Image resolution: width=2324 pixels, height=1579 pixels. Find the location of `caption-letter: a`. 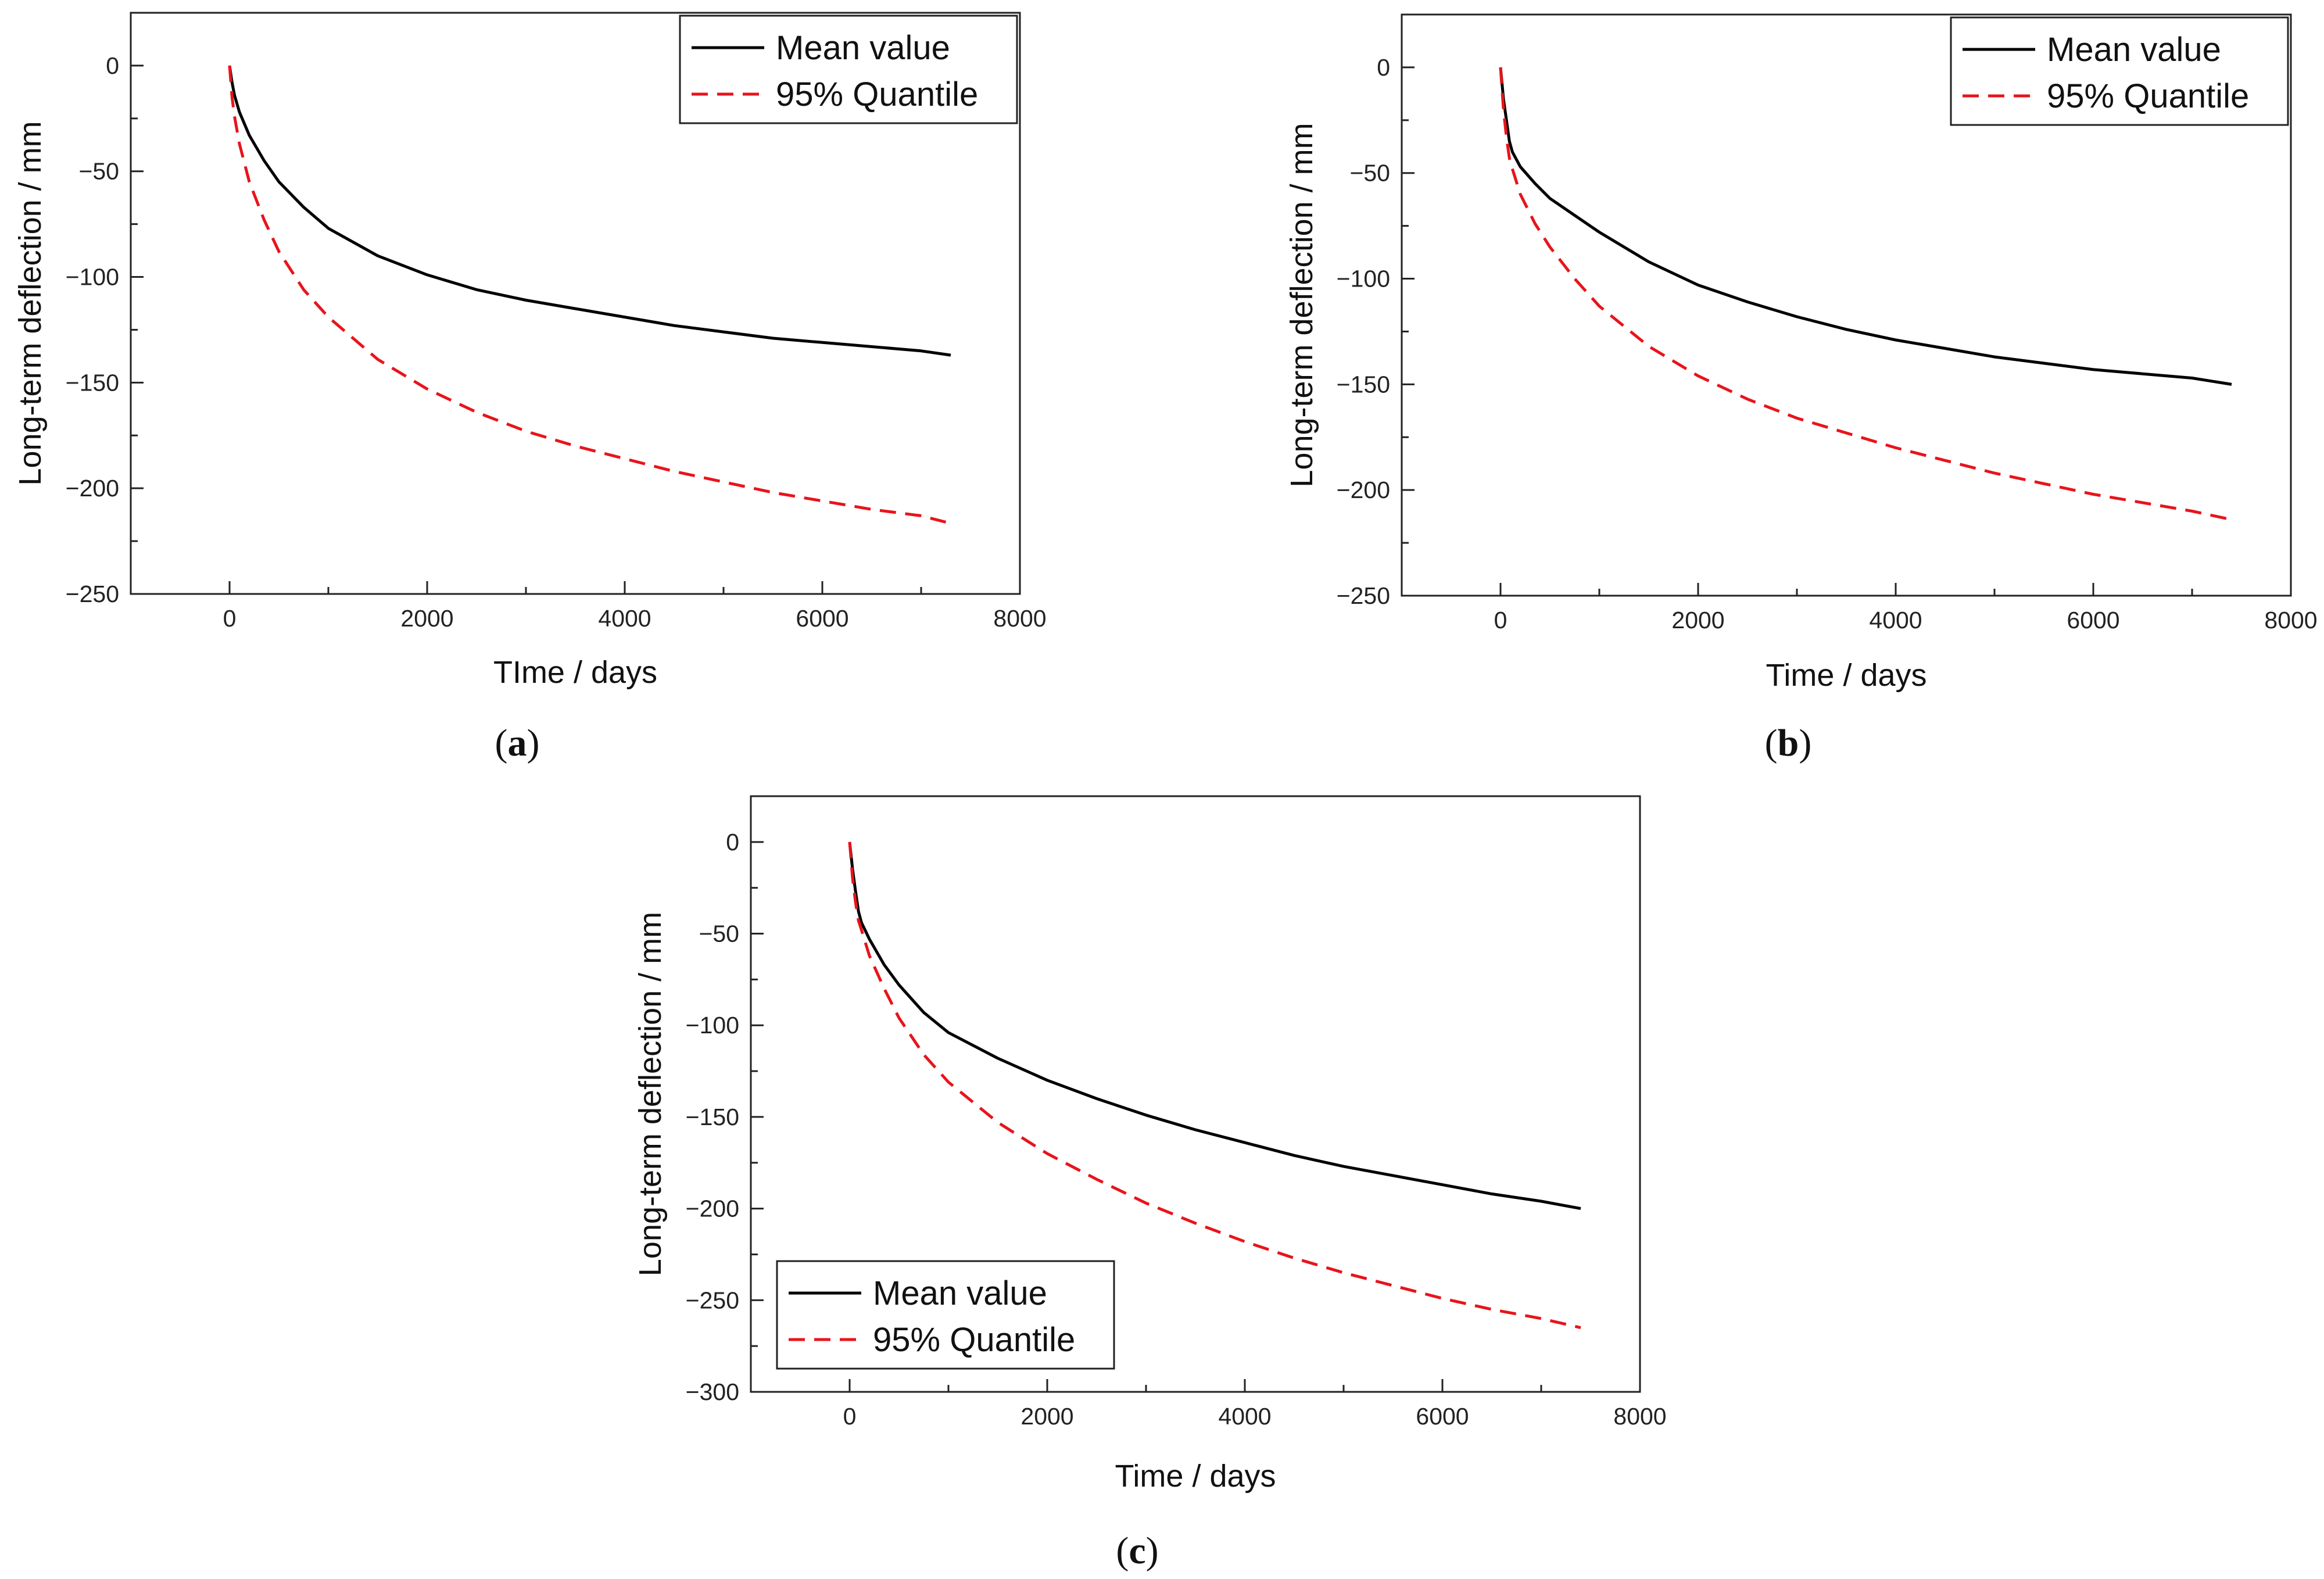

caption-letter: a is located at coordinates (517, 743).